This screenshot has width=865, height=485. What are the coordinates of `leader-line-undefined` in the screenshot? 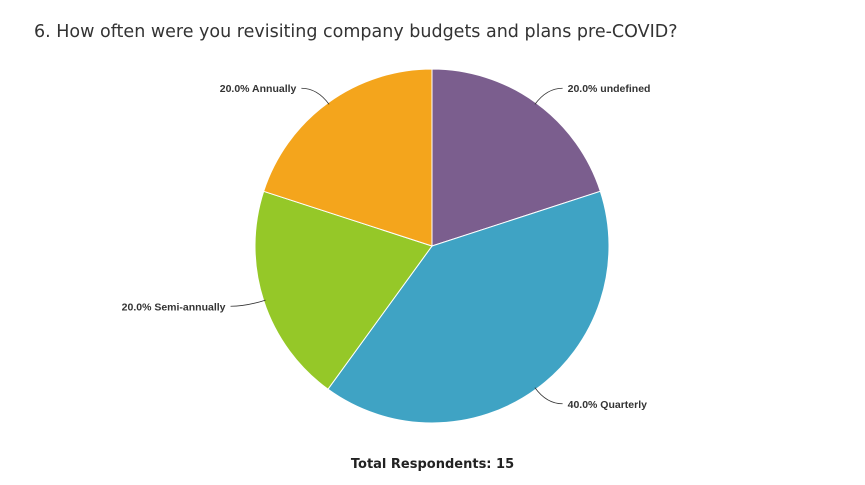 It's located at (548, 96).